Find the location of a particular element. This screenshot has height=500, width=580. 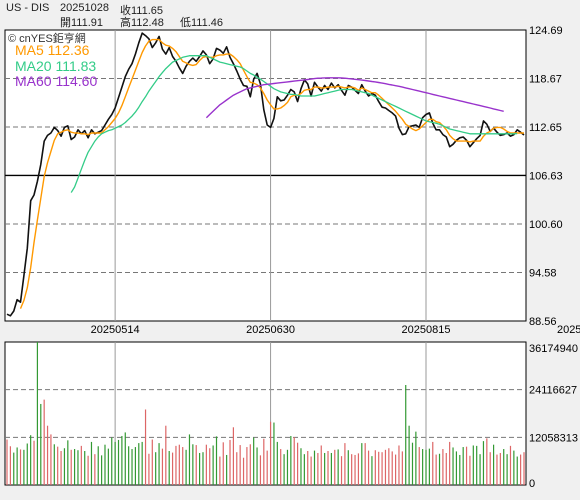

volume-axis-tick-label: 36174940 is located at coordinates (553, 349).